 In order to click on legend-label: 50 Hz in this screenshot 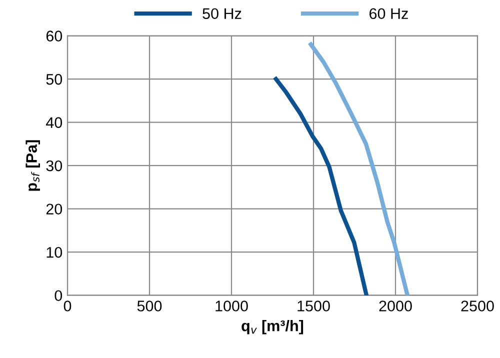, I will do `click(222, 14)`.